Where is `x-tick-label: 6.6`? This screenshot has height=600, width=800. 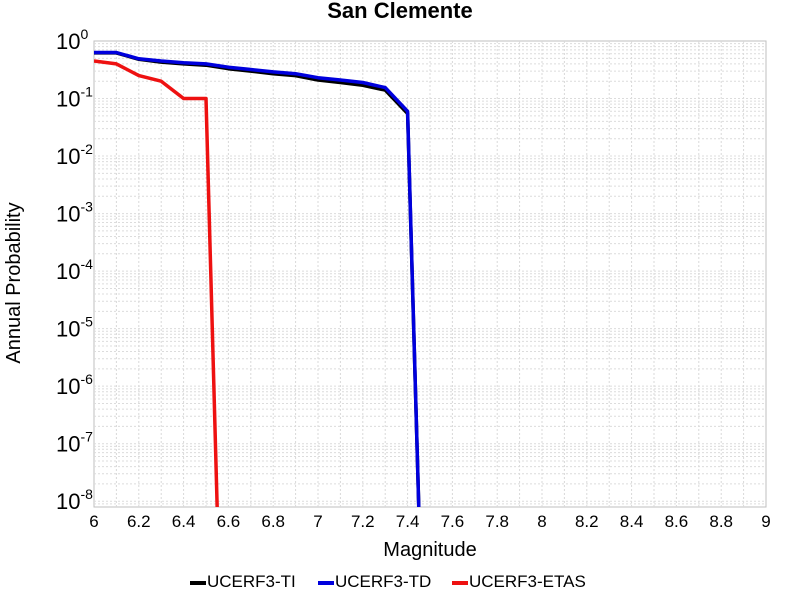 x-tick-label: 6.6 is located at coordinates (229, 521).